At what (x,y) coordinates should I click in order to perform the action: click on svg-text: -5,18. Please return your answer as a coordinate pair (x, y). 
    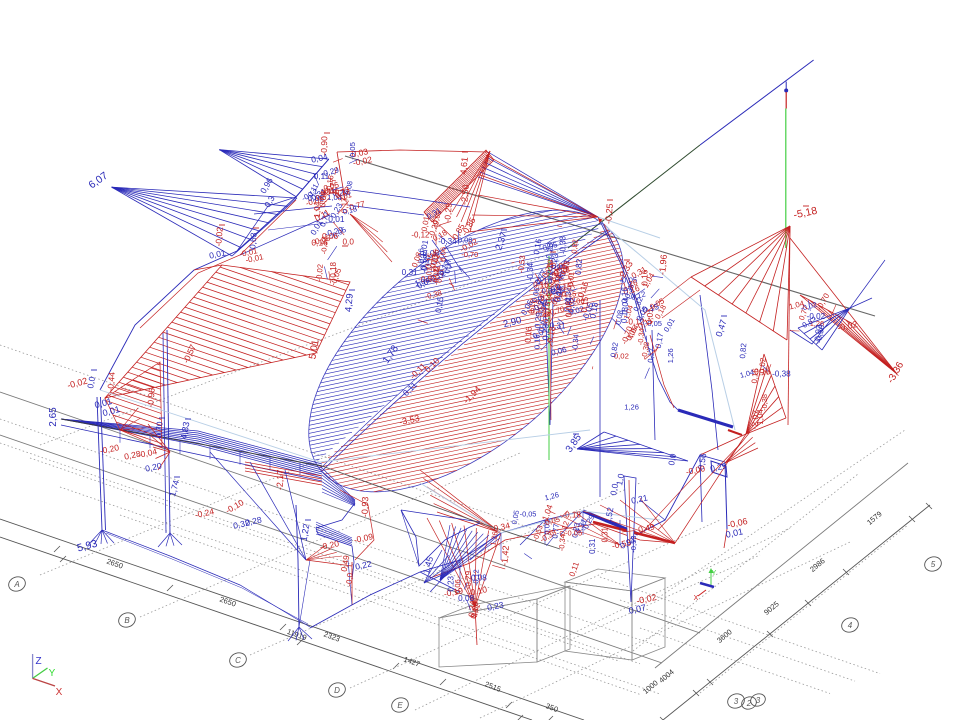
    Looking at the image, I should click on (805, 213).